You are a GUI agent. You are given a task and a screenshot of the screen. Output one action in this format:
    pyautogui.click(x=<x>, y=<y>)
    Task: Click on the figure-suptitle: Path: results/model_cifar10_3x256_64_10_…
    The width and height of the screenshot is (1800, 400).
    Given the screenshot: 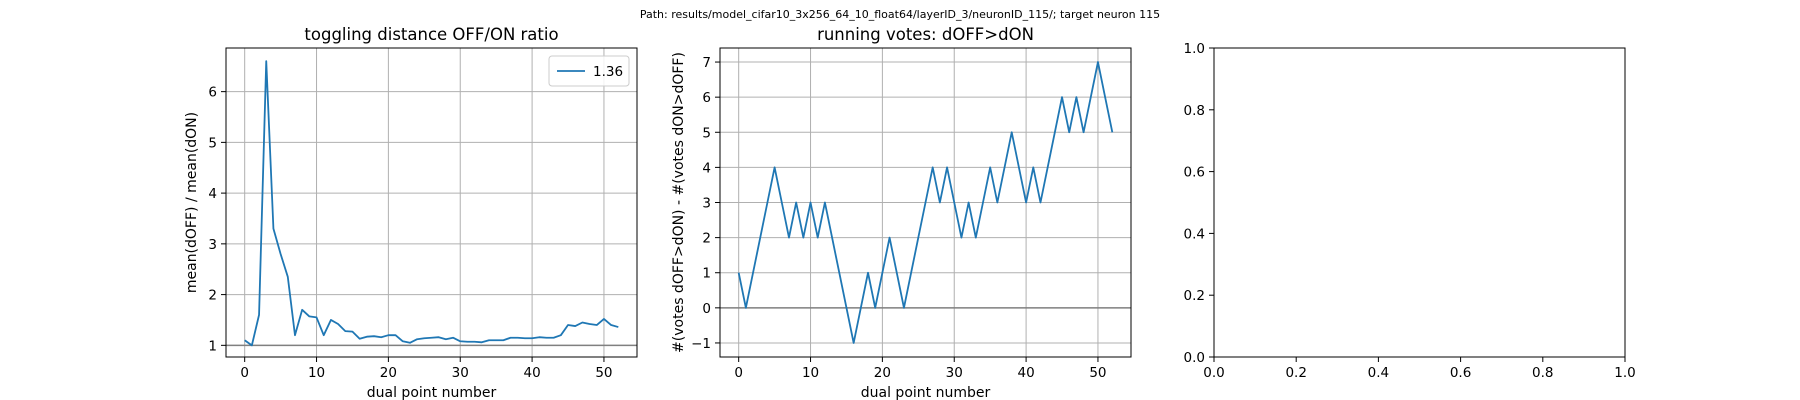 What is the action you would take?
    pyautogui.click(x=900, y=14)
    